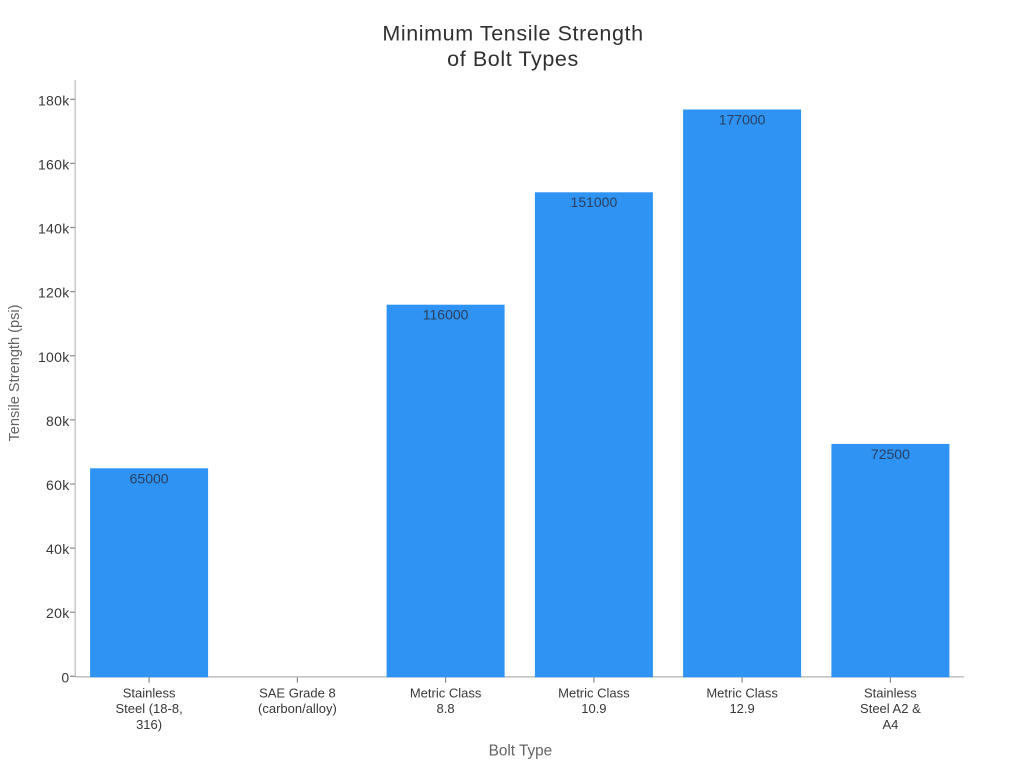  What do you see at coordinates (513, 59) in the screenshot?
I see `svg-text: of Bolt Types` at bounding box center [513, 59].